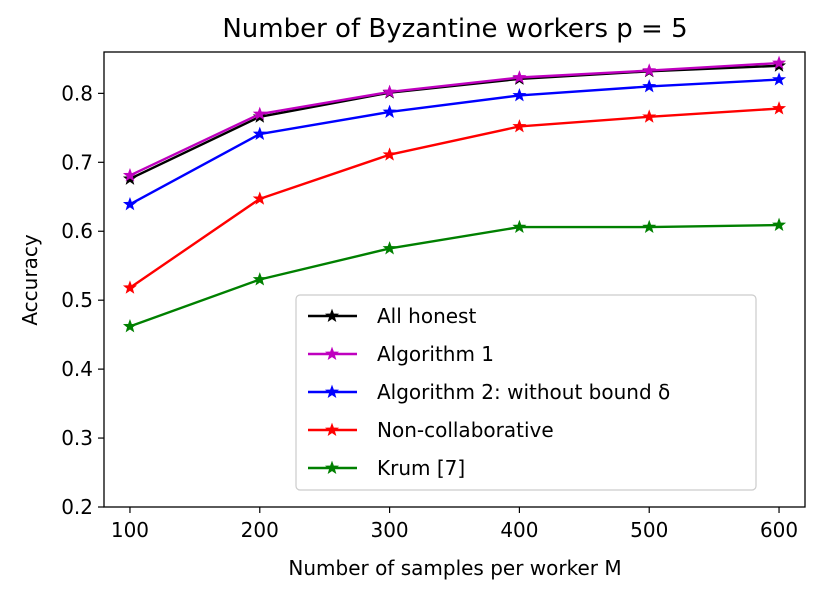 The width and height of the screenshot is (830, 599). I want to click on x-tick-label: 300, so click(389, 530).